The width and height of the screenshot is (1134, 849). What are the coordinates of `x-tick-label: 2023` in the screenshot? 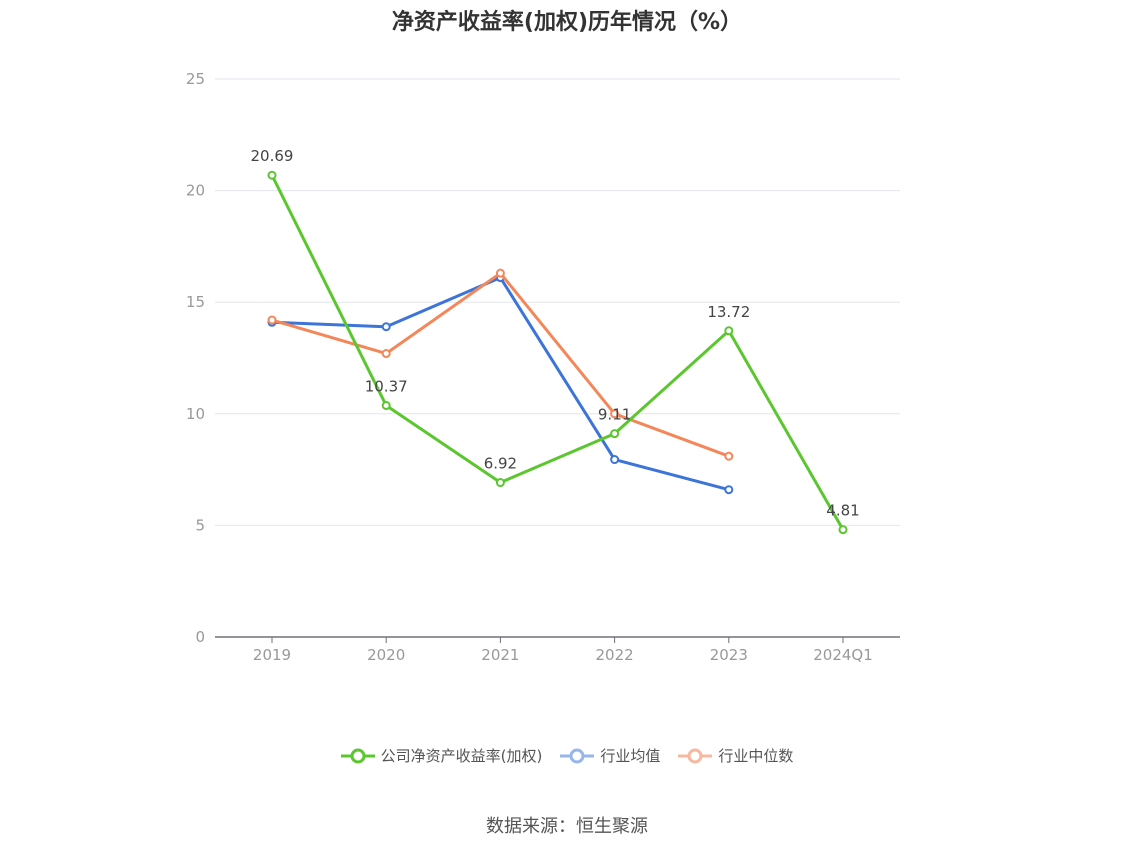 It's located at (729, 655).